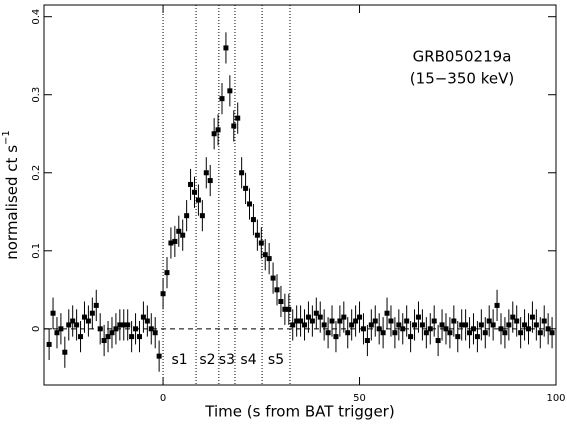 The width and height of the screenshot is (567, 424). What do you see at coordinates (36, 173) in the screenshot?
I see `y-tick-label: 0.2` at bounding box center [36, 173].